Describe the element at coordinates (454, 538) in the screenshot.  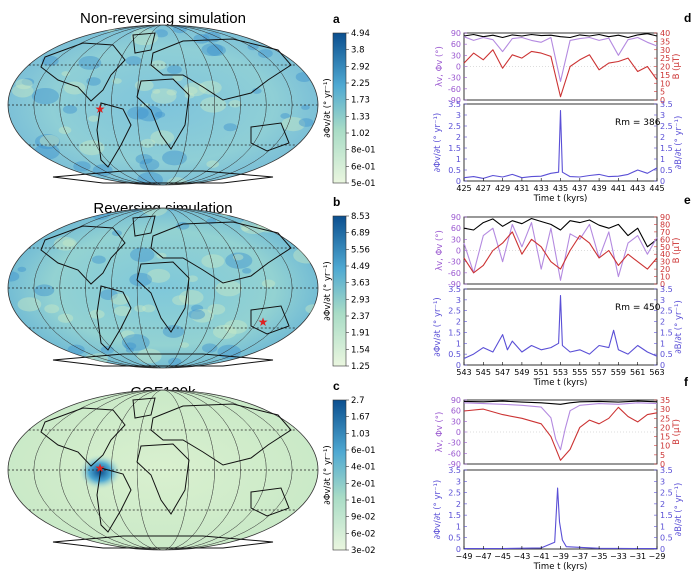
I see `left-tick-label: 0.5` at that location.